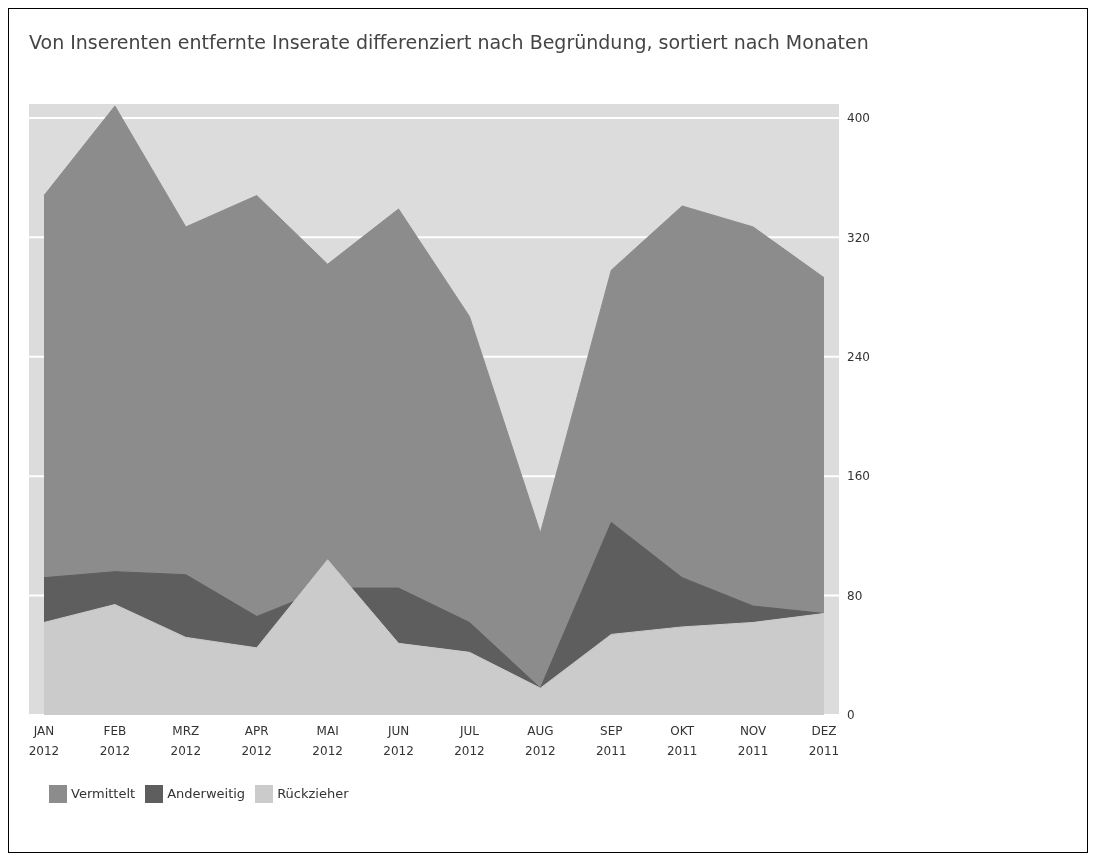  I want to click on x-tick-label: SEP 2011, so click(611, 741).